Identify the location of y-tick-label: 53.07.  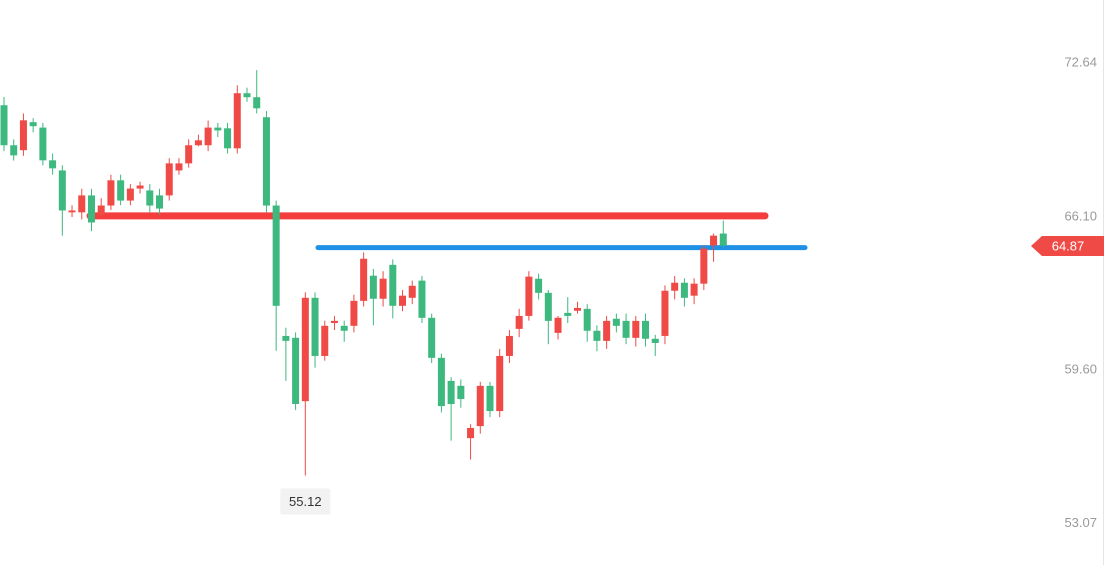
(1080, 522).